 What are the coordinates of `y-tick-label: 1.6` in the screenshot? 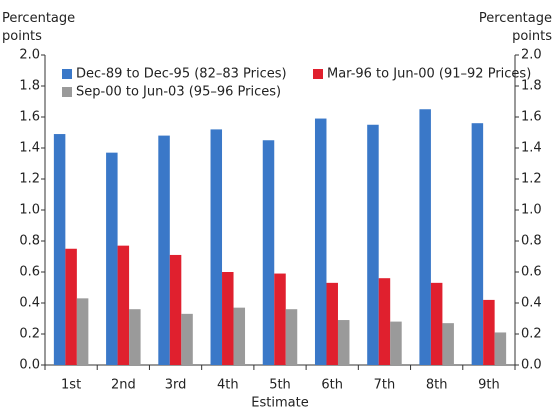 It's located at (29, 117).